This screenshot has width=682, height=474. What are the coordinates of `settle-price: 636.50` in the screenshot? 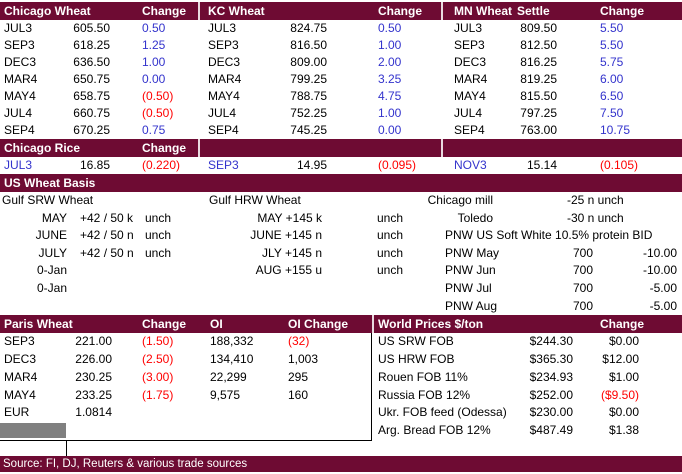 It's located at (91, 62).